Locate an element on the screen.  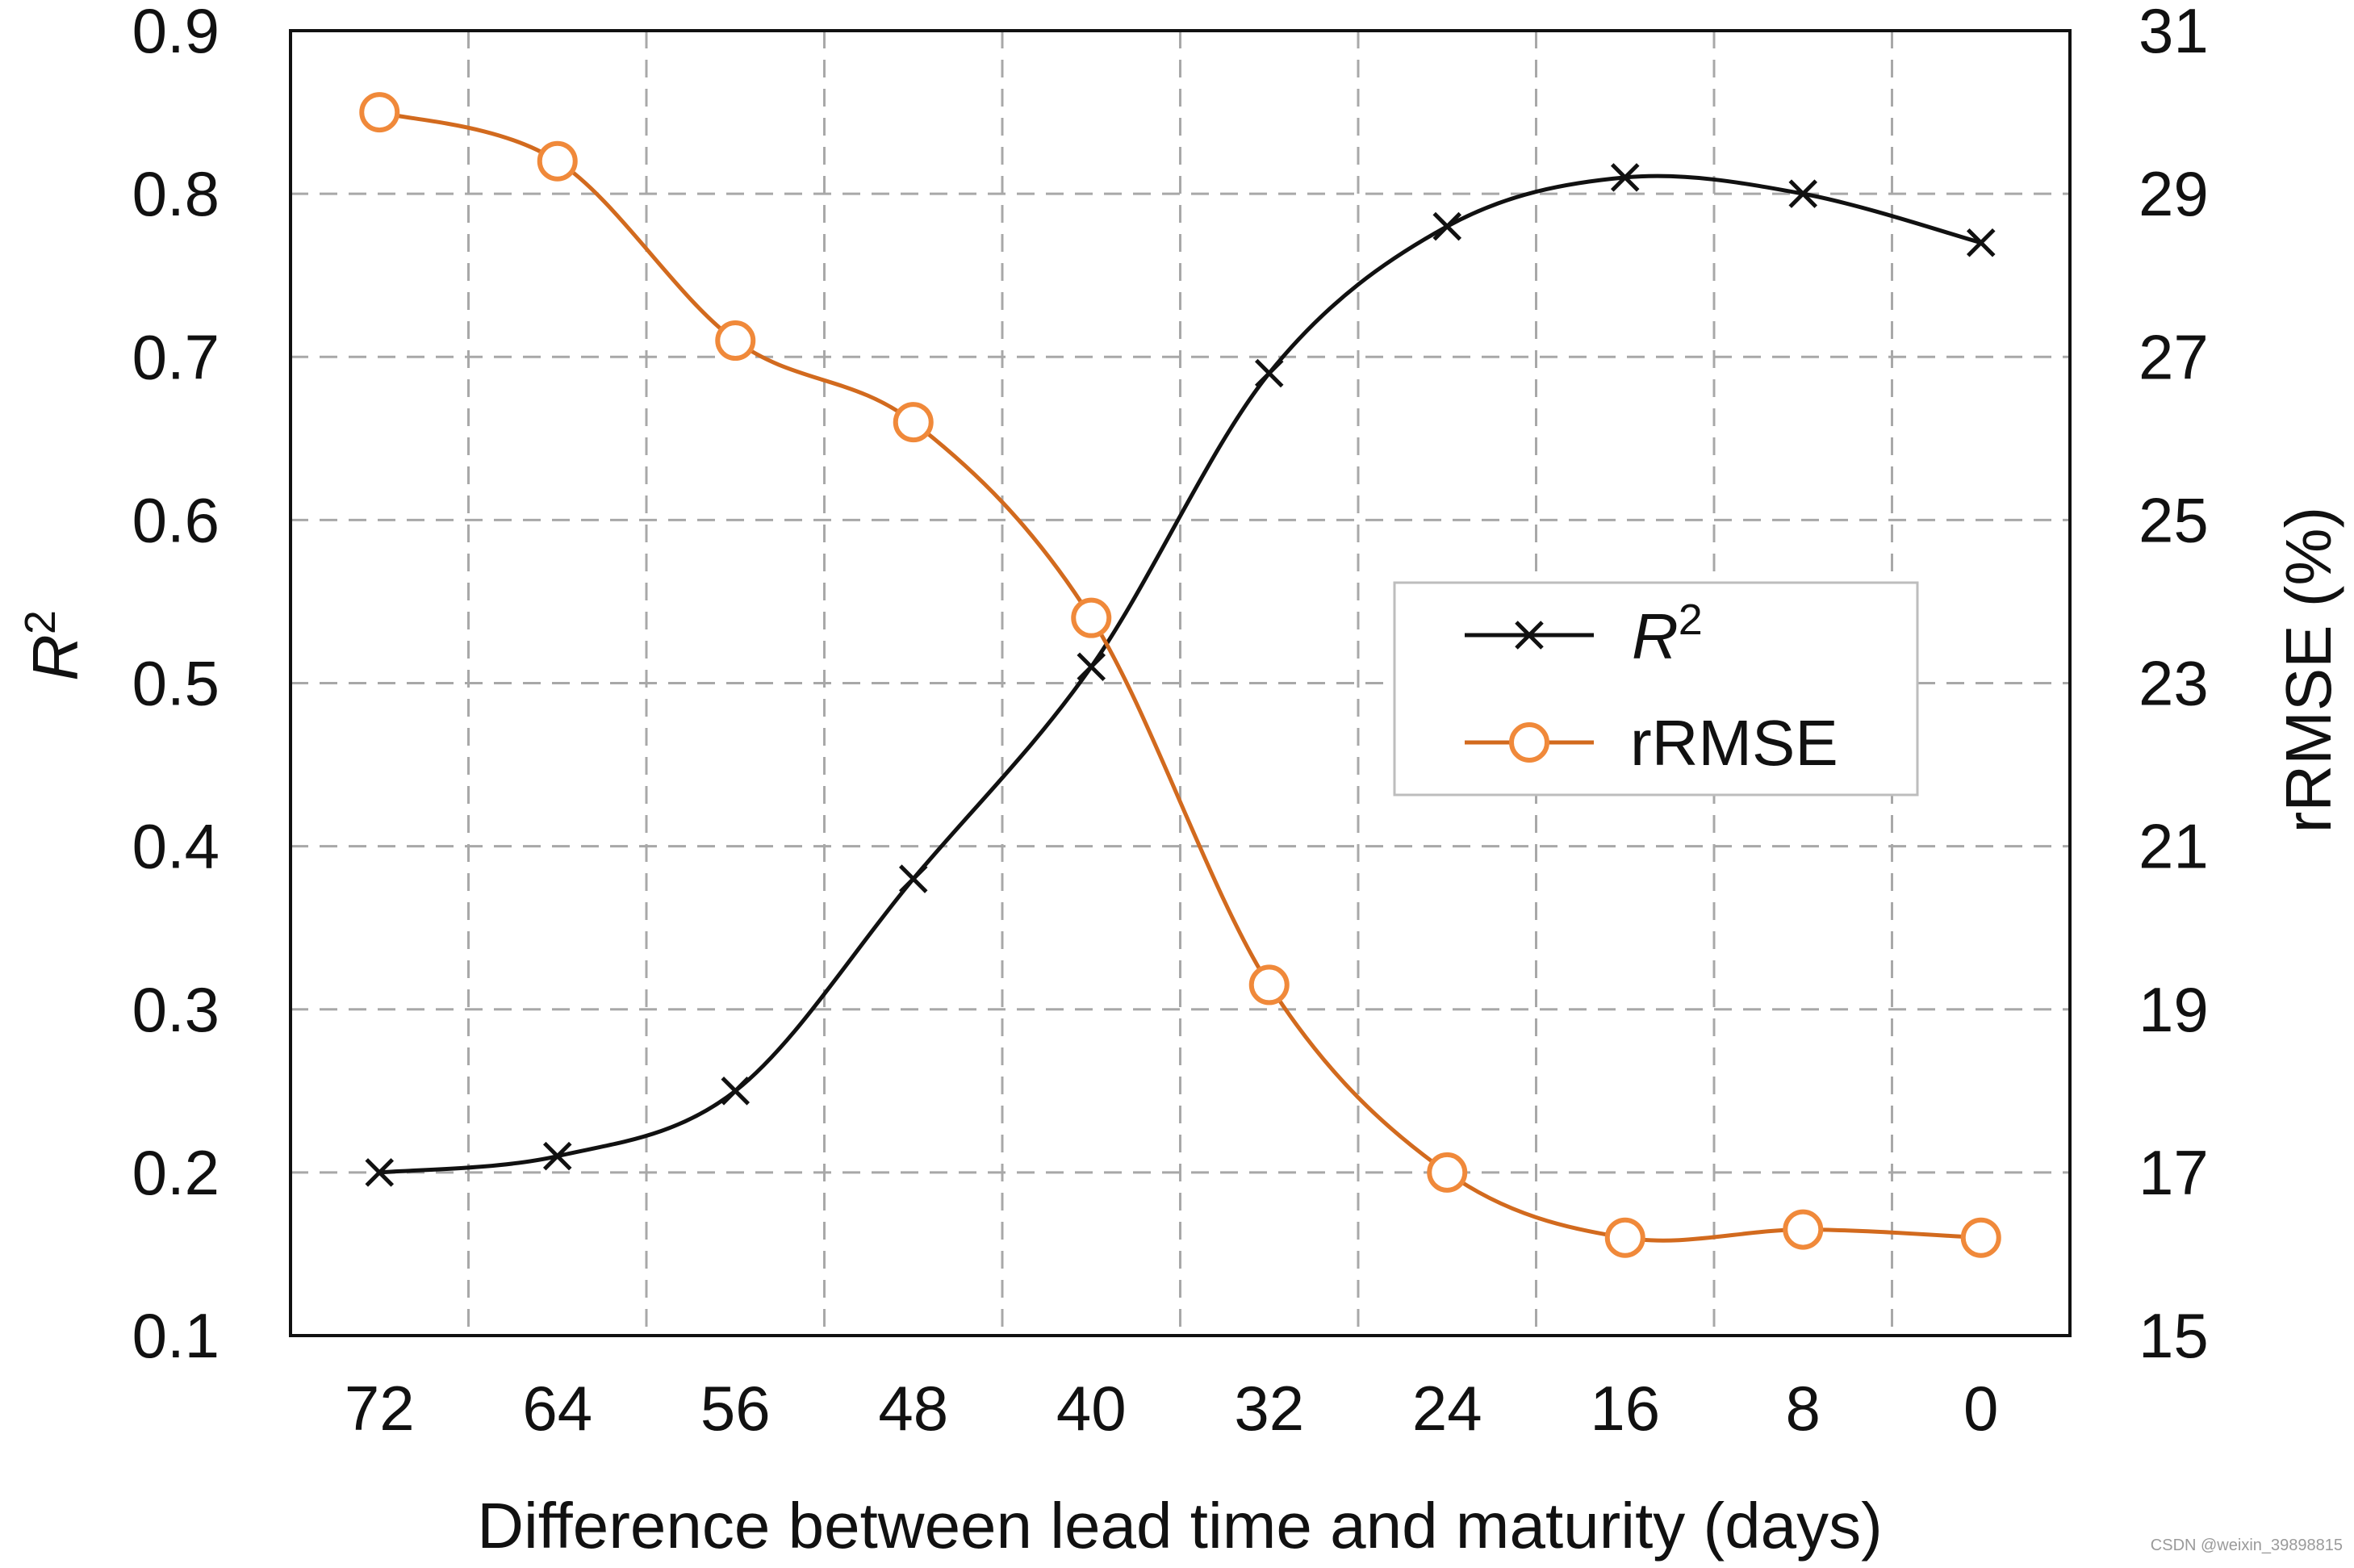
legend: R2 rRMSE is located at coordinates (1656, 689).